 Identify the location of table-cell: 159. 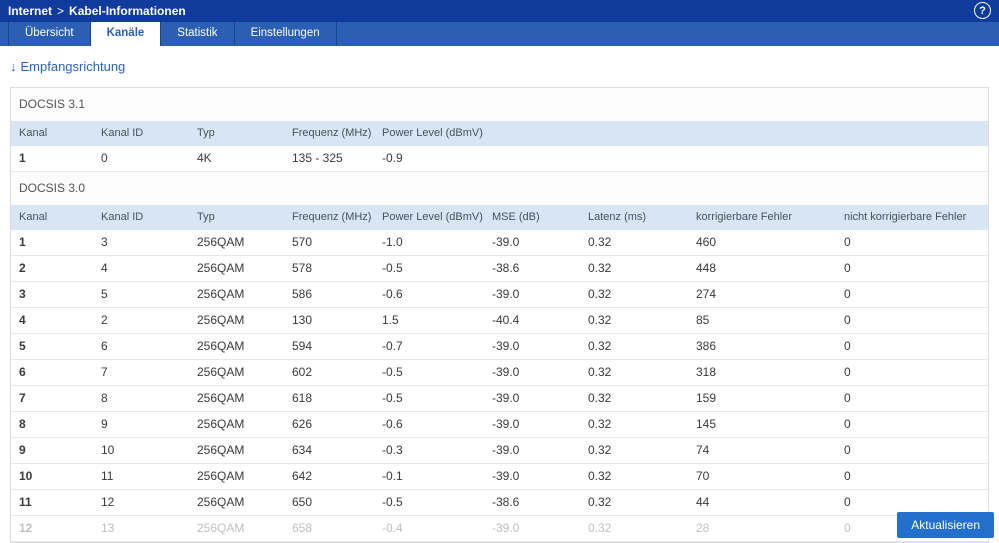
(762, 398).